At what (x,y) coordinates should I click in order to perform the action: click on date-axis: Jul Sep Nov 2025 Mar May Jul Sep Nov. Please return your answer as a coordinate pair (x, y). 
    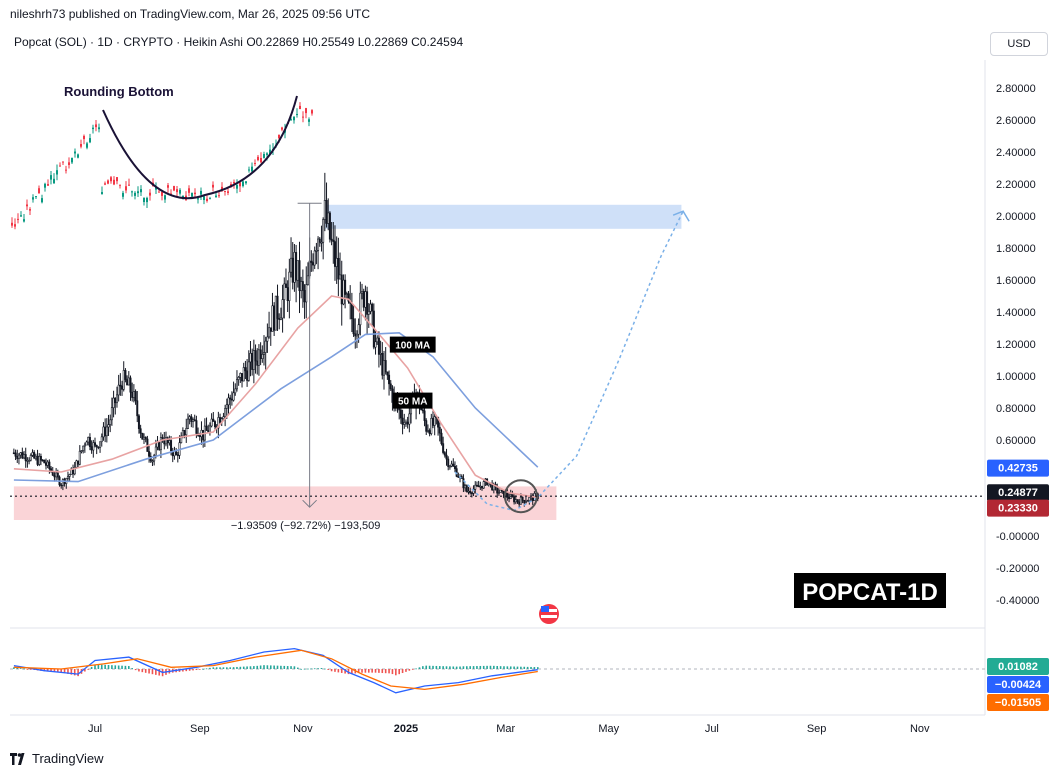
    Looking at the image, I should click on (509, 729).